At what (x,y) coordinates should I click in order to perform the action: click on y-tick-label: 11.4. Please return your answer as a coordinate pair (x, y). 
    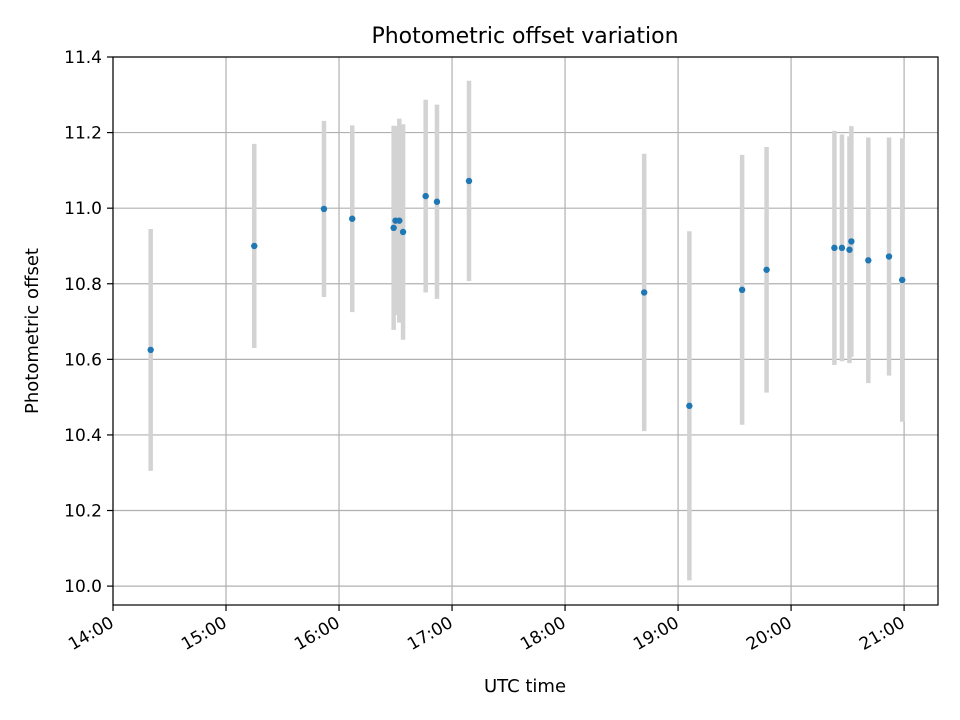
    Looking at the image, I should click on (83, 58).